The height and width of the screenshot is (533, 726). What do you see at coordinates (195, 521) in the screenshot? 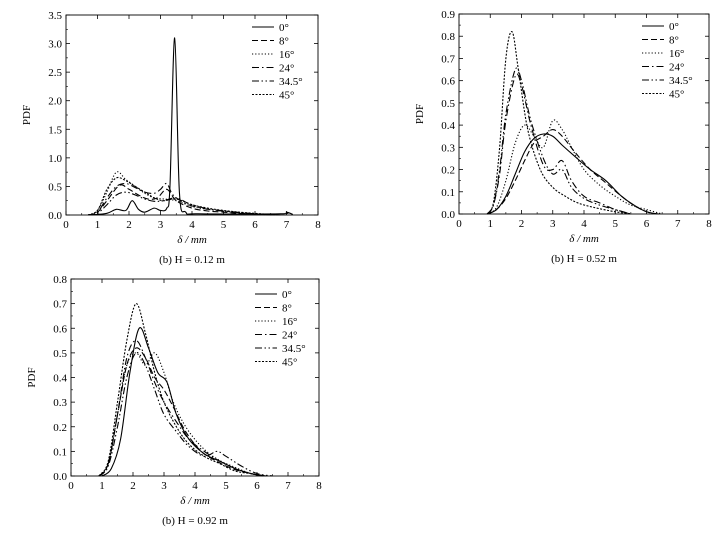
I see `panel-caption: (b) H = 0.92 m` at bounding box center [195, 521].